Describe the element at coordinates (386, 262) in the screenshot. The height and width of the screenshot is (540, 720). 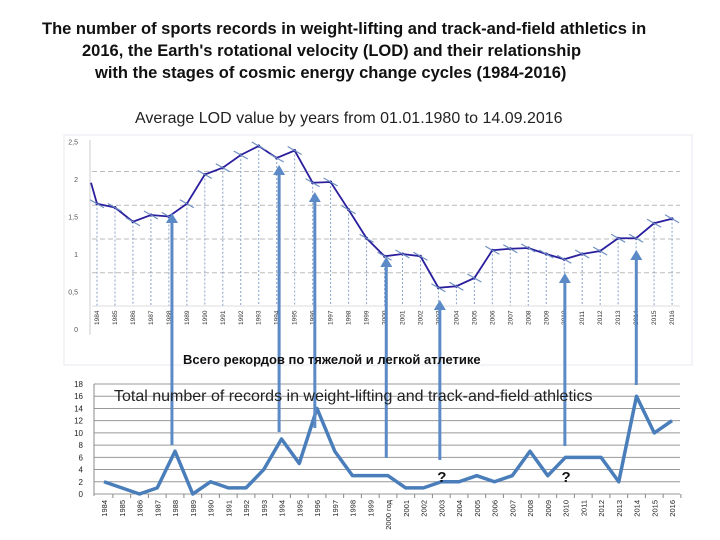
I see `arrow-head-2000` at that location.